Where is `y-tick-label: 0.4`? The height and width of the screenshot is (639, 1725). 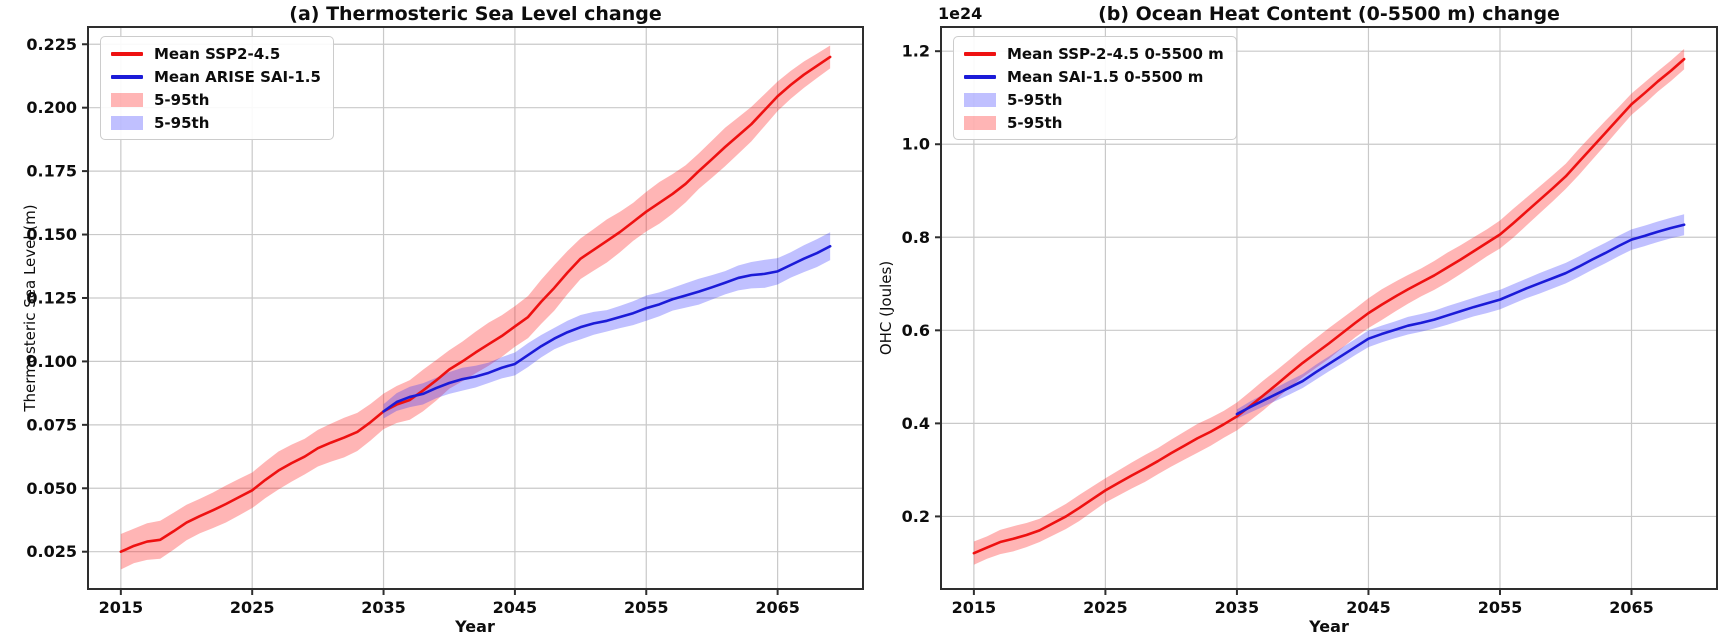
y-tick-label: 0.4 is located at coordinates (916, 423).